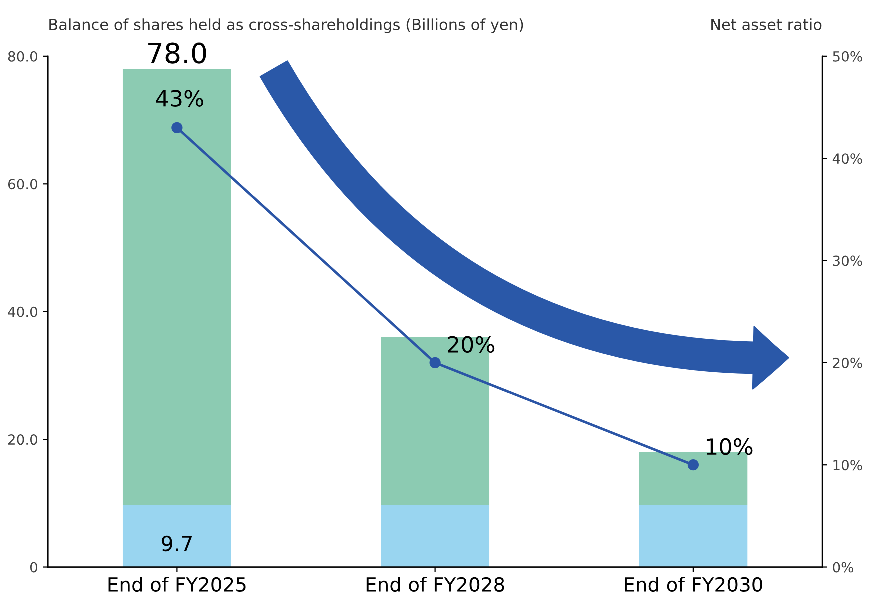 This screenshot has width=875, height=594. Describe the element at coordinates (435, 584) in the screenshot. I see `x-tick-label: End of FY2028` at that location.